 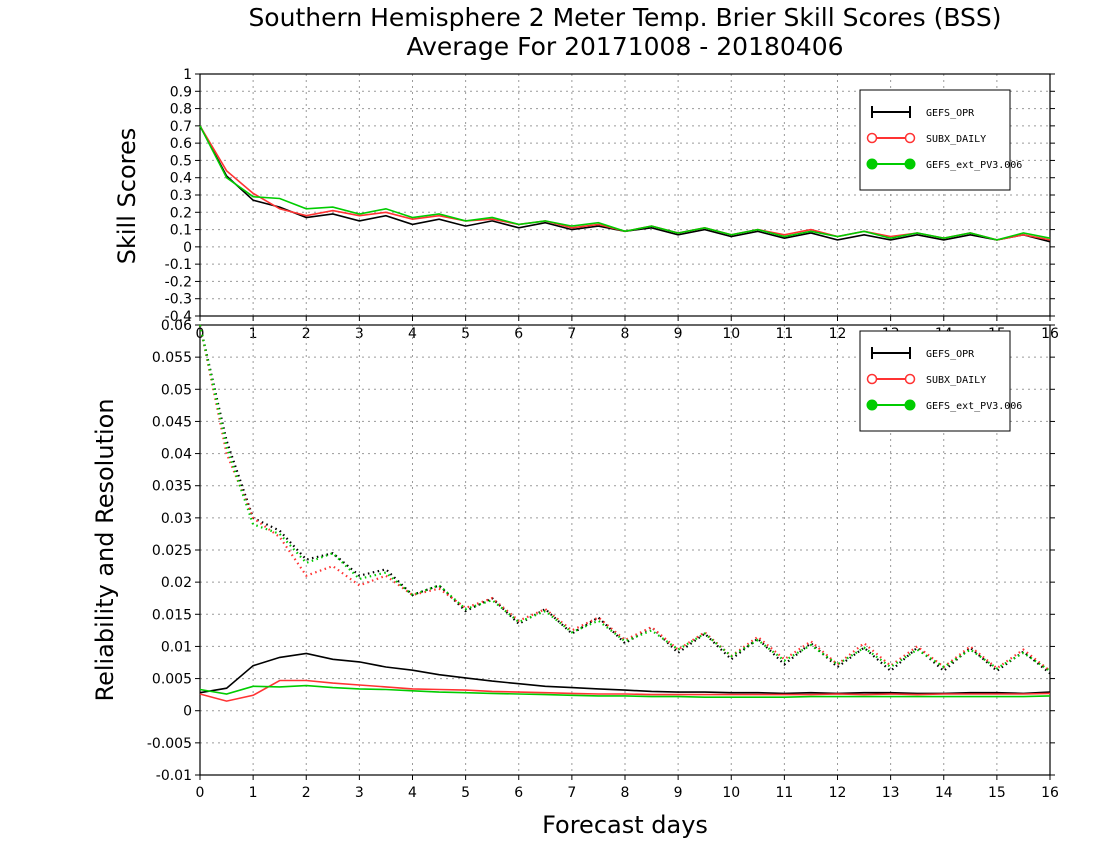 I want to click on y-tick-label: 0.8, so click(x=181, y=110).